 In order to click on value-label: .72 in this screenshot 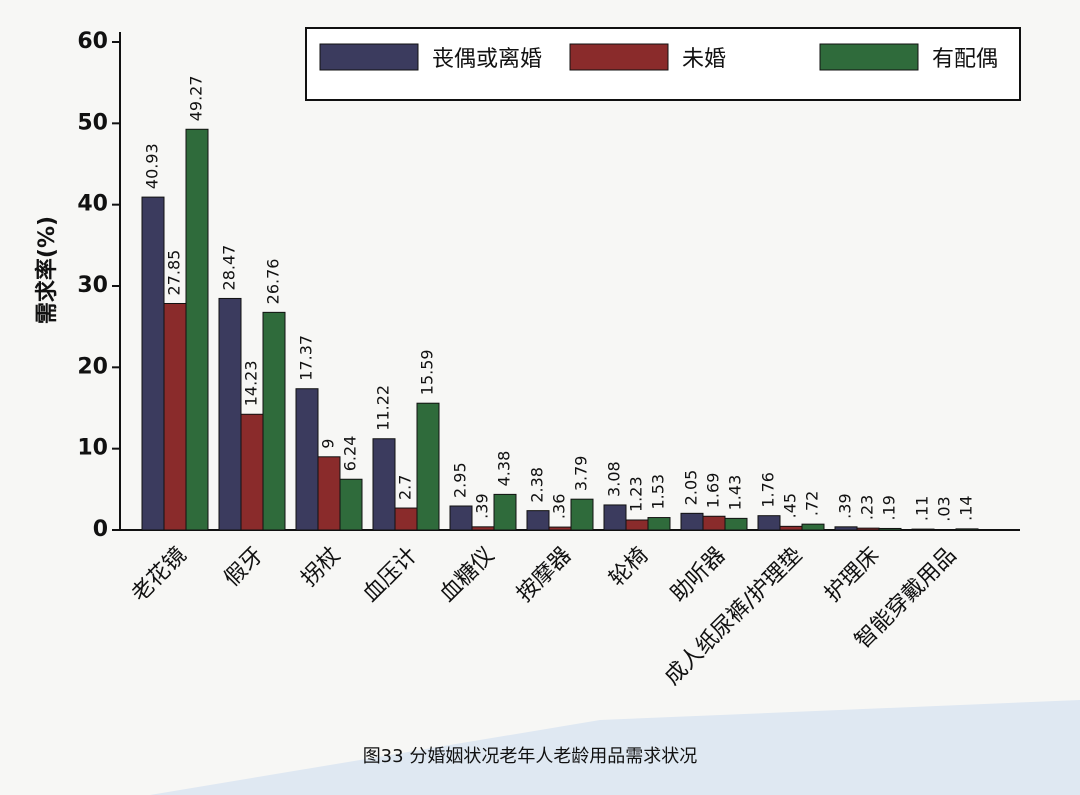, I will do `click(812, 503)`.